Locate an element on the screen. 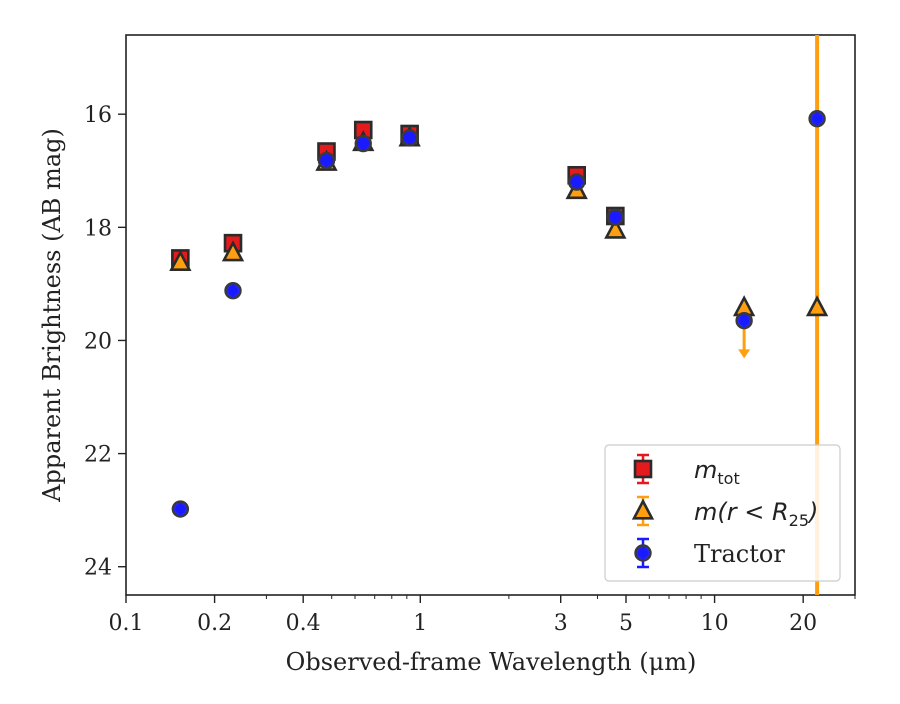  x-tick-label: 20 is located at coordinates (803, 623).